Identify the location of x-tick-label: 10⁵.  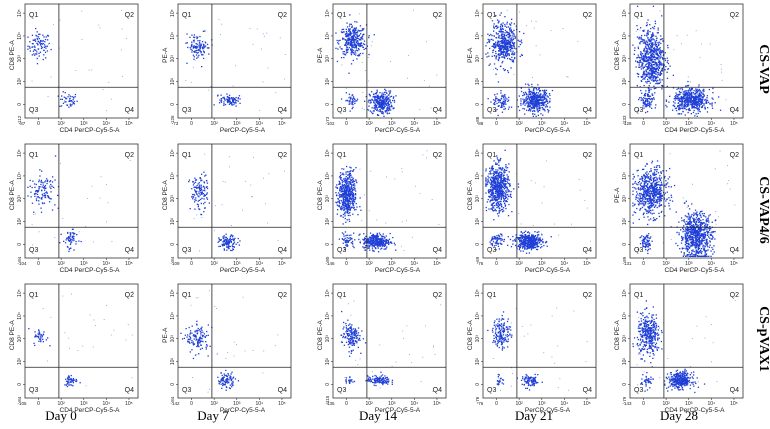
(734, 124).